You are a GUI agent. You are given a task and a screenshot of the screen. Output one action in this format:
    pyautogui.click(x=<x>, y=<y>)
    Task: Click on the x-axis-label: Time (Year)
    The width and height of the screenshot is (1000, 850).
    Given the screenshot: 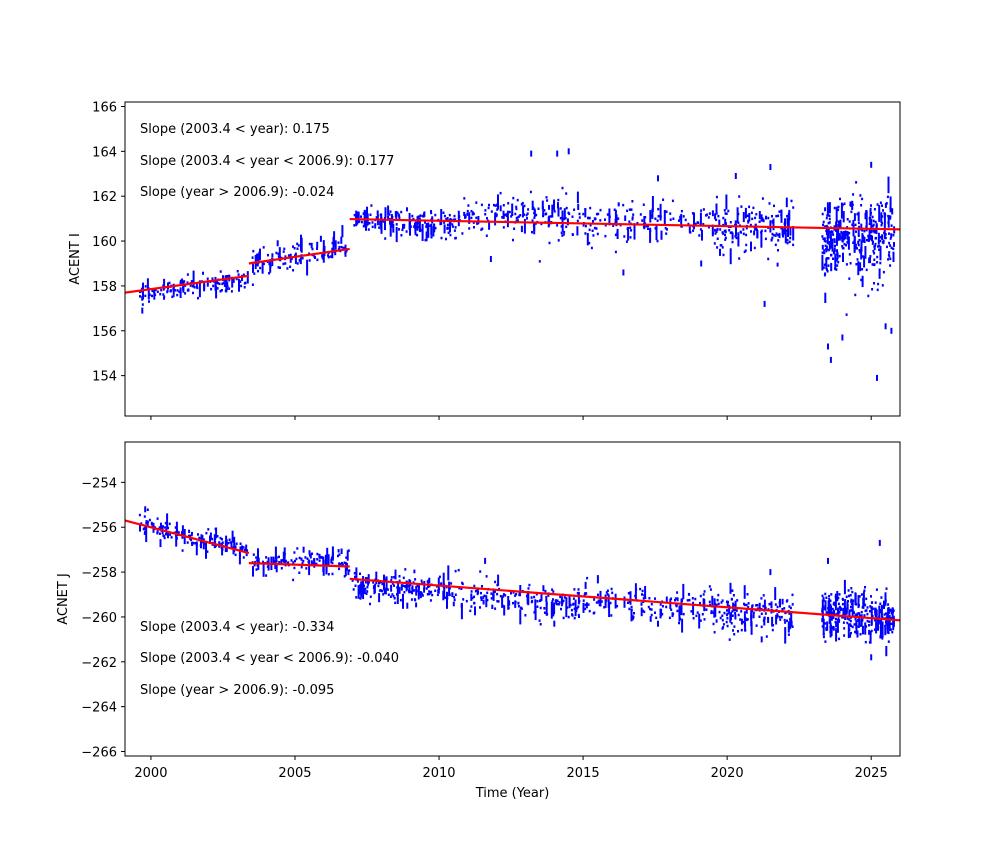 What is the action you would take?
    pyautogui.click(x=512, y=793)
    